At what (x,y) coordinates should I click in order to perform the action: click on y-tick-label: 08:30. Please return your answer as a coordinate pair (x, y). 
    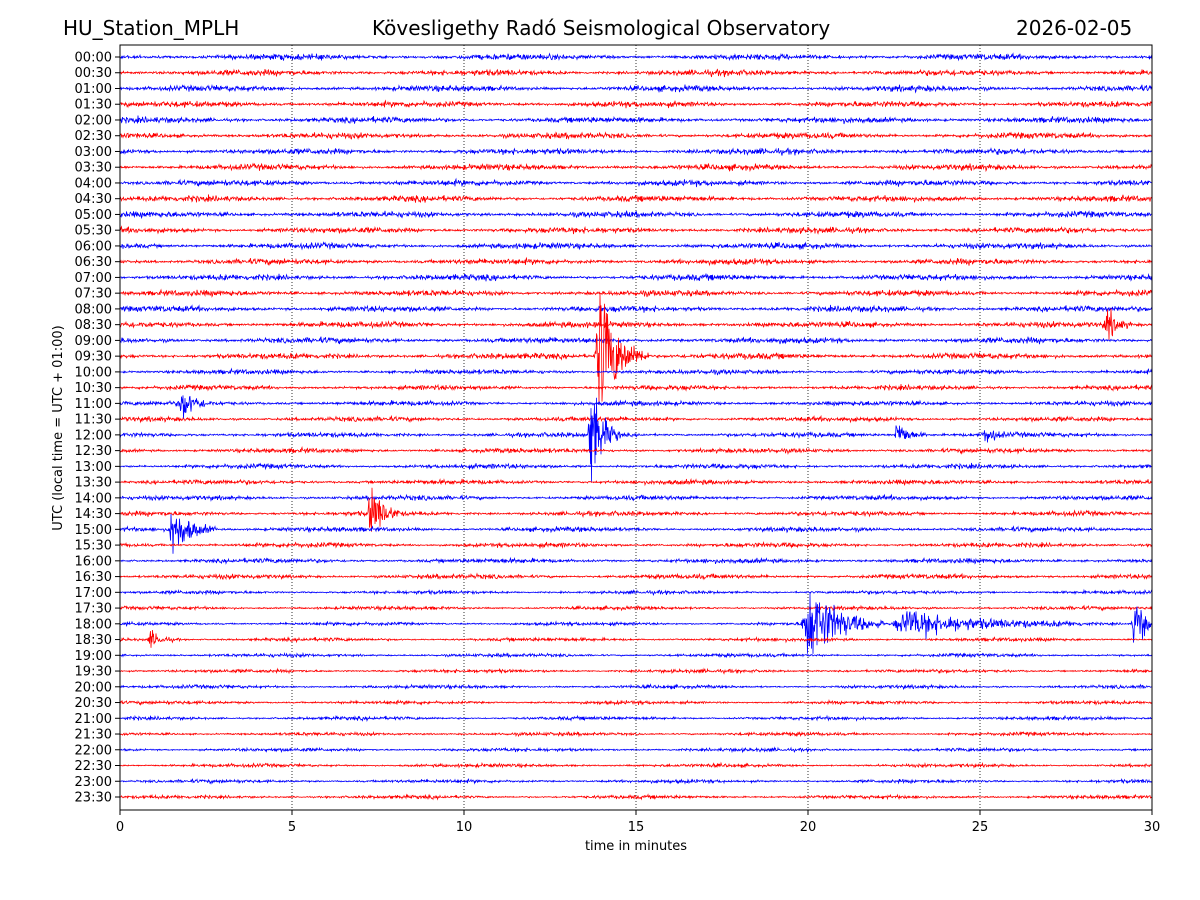
    Looking at the image, I should click on (93, 325).